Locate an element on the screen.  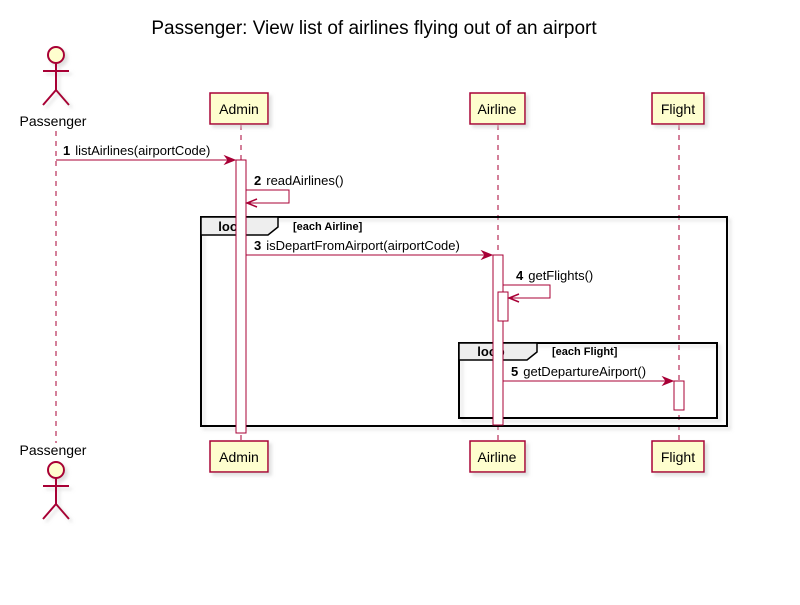
activation-flight is located at coordinates (679, 395).